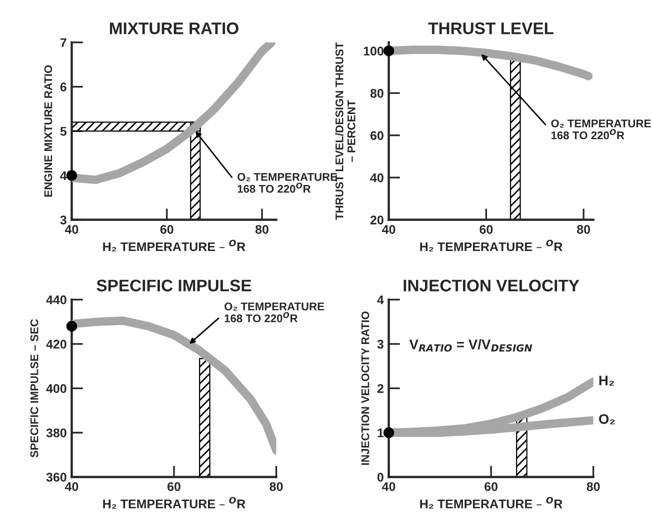 This screenshot has width=652, height=530. Describe the element at coordinates (56, 344) in the screenshot. I see `y-tick-label: 420` at that location.